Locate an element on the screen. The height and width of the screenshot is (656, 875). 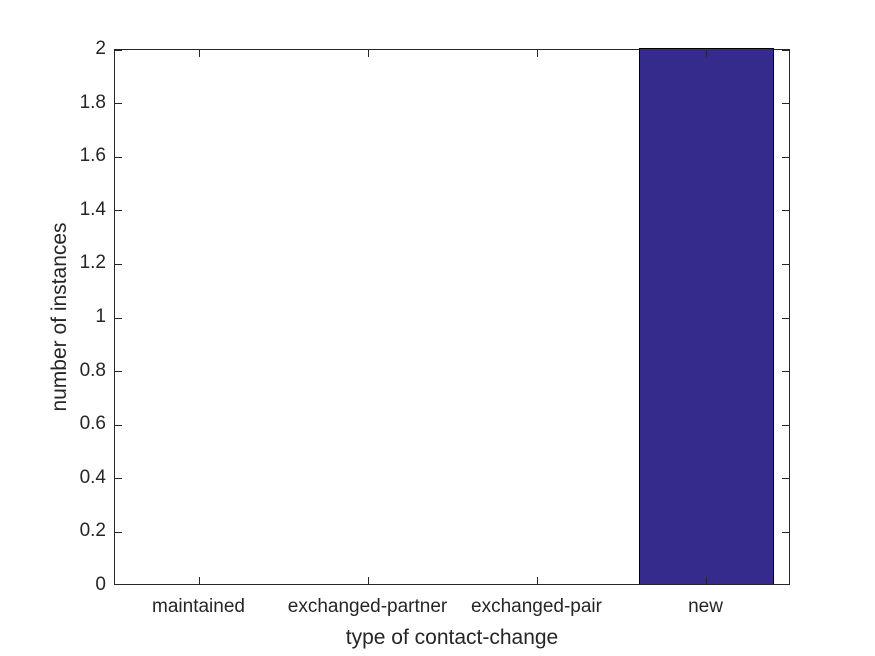
y-tick-label: 2 is located at coordinates (100, 48).